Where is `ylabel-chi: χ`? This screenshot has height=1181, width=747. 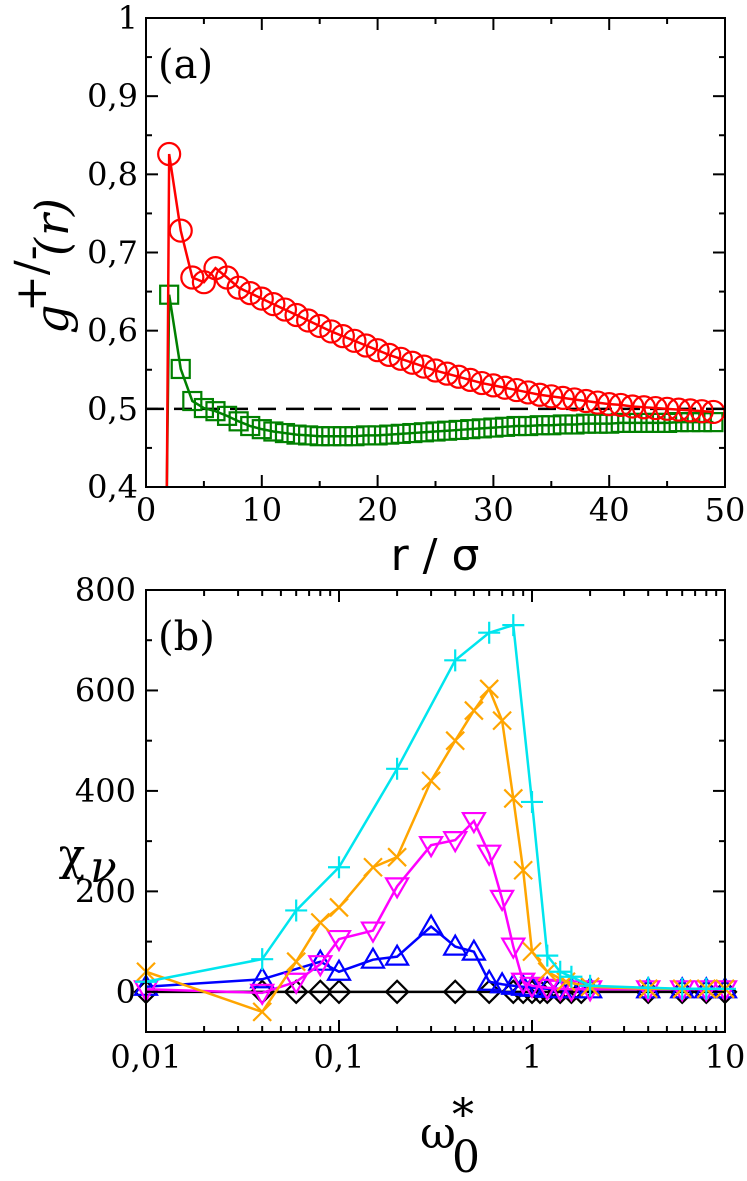
ylabel-chi: χ is located at coordinates (72, 855).